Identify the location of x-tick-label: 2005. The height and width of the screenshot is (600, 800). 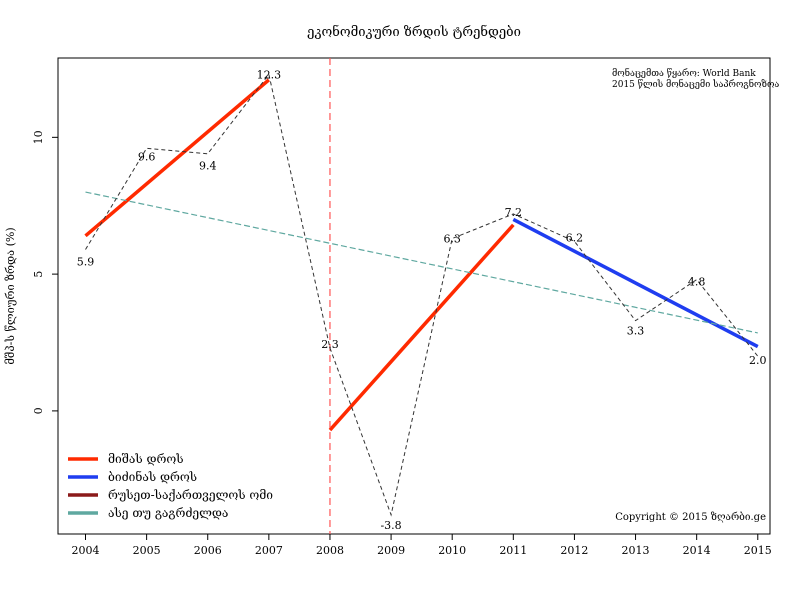
(147, 550).